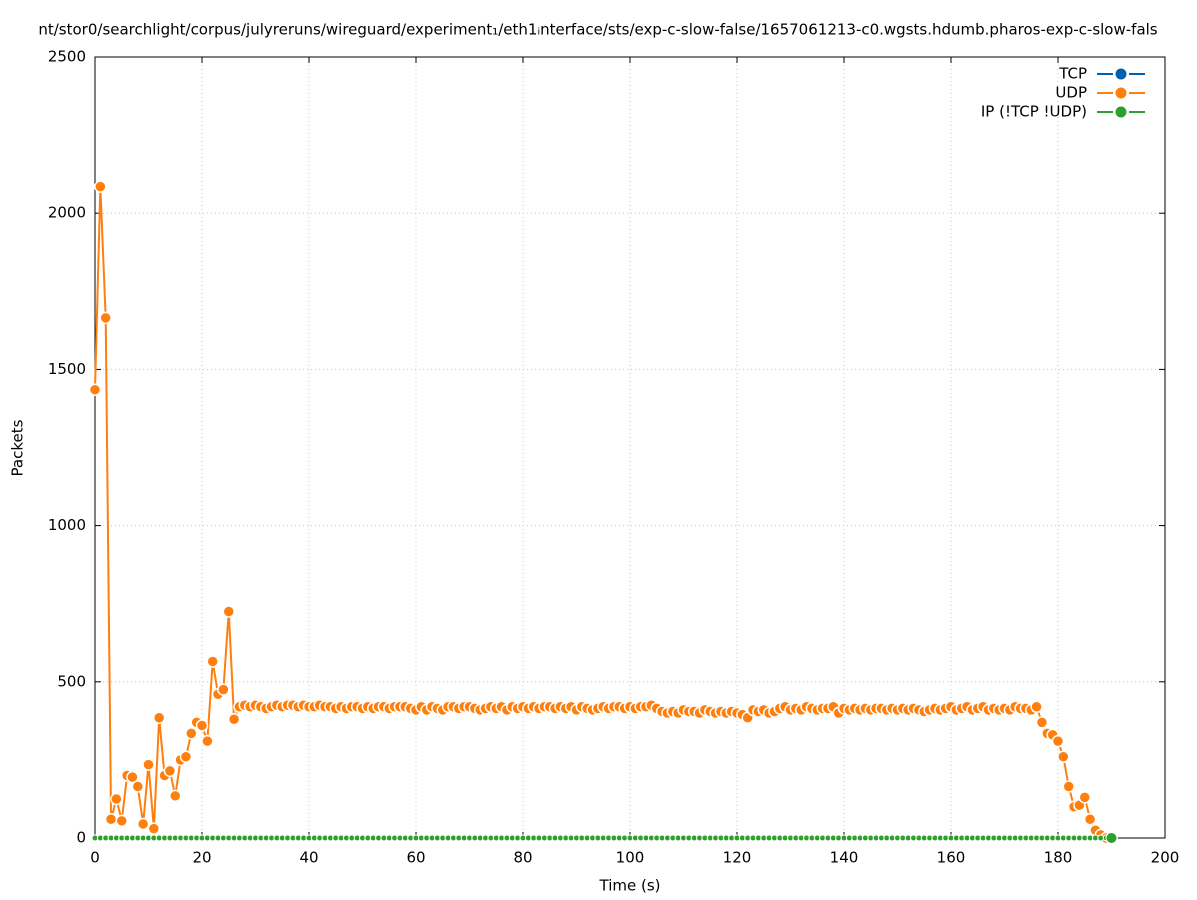 This screenshot has width=1197, height=900. I want to click on legend-label: TCP, so click(1072, 74).